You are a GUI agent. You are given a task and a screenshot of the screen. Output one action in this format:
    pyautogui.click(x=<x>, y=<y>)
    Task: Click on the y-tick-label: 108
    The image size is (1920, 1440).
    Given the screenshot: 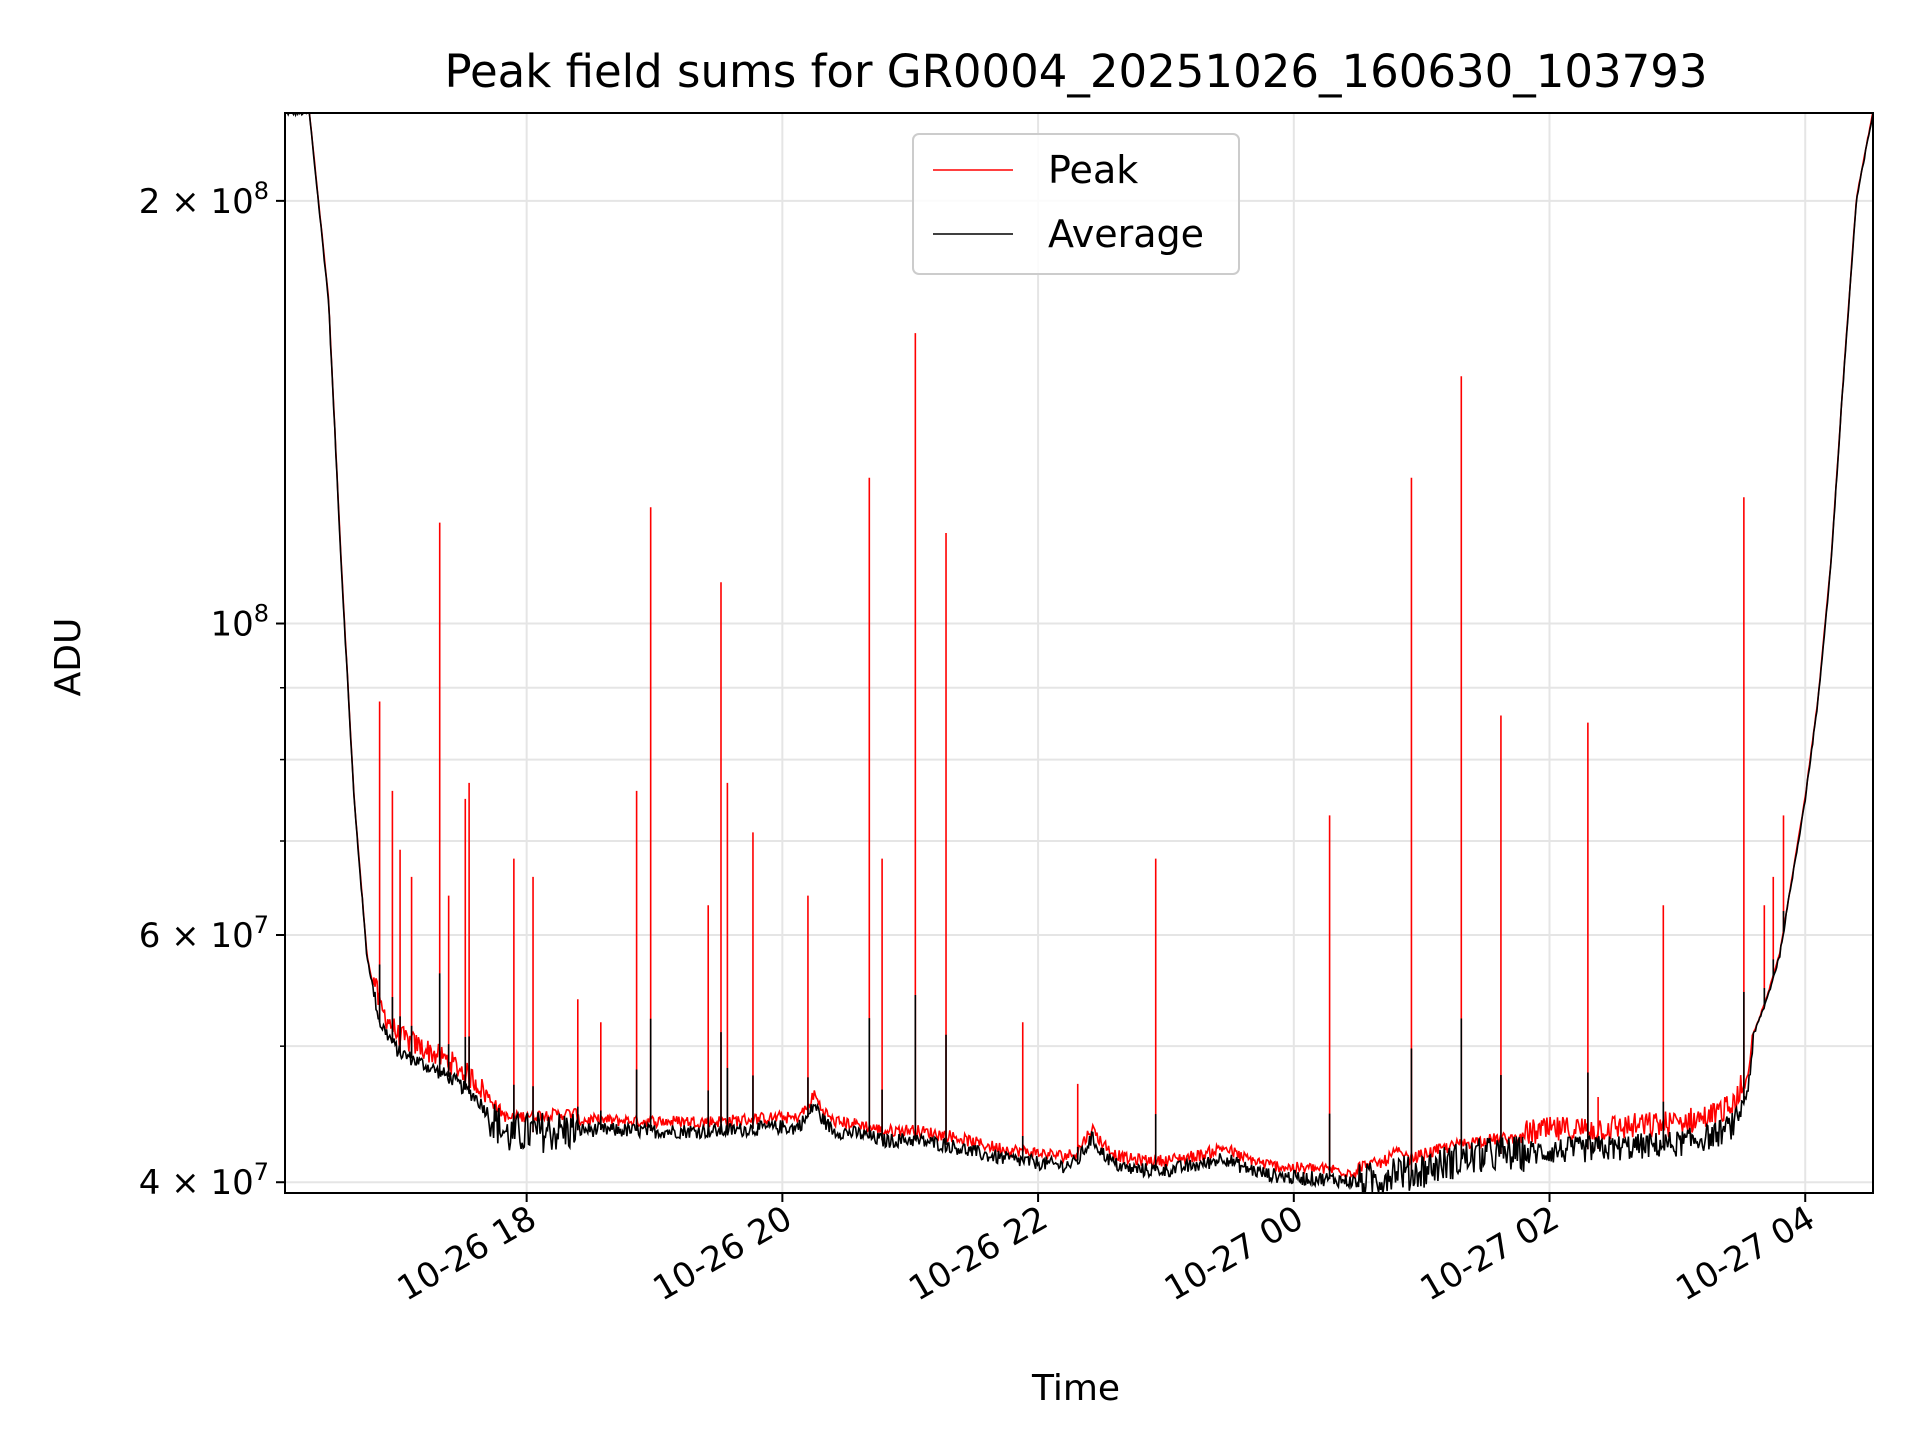 What is the action you would take?
    pyautogui.click(x=239, y=622)
    